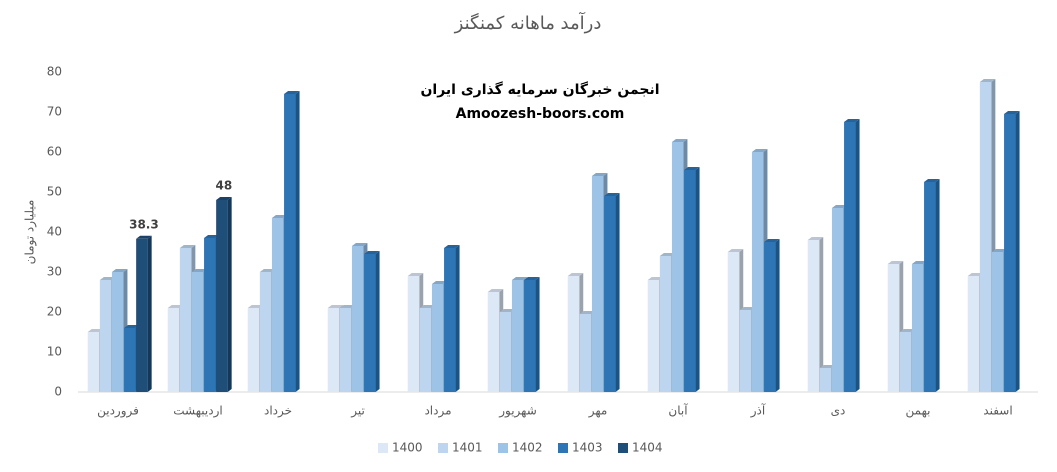 The height and width of the screenshot is (472, 1057). What do you see at coordinates (598, 411) in the screenshot?
I see `x-tick-label: مهر` at bounding box center [598, 411].